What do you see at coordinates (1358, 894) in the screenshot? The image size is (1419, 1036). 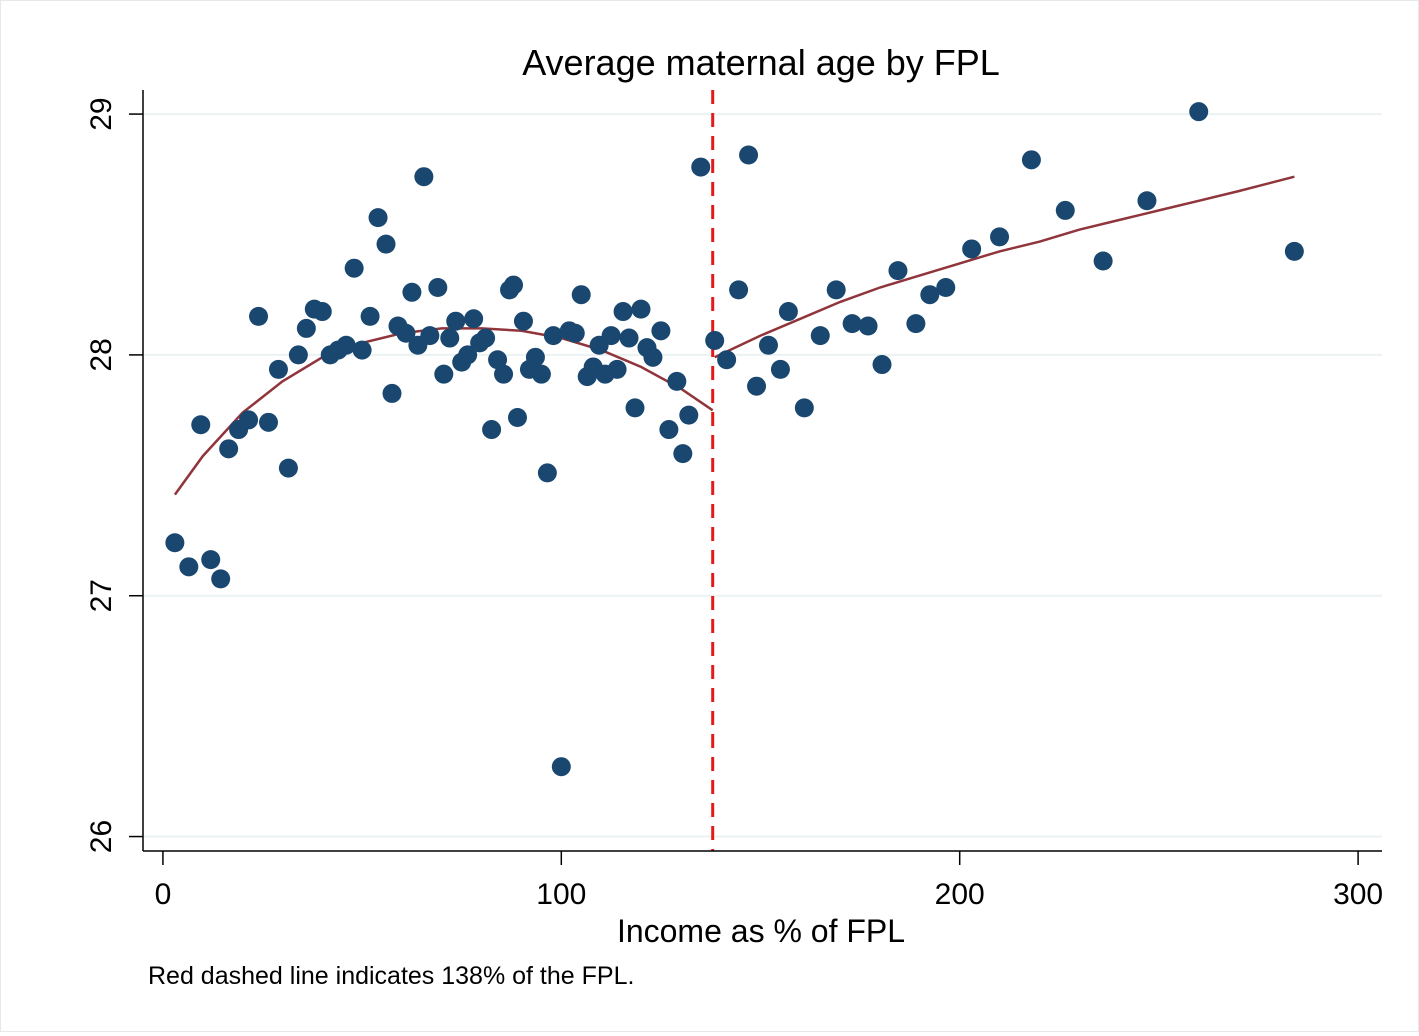 I see `x-tick-label: 300` at bounding box center [1358, 894].